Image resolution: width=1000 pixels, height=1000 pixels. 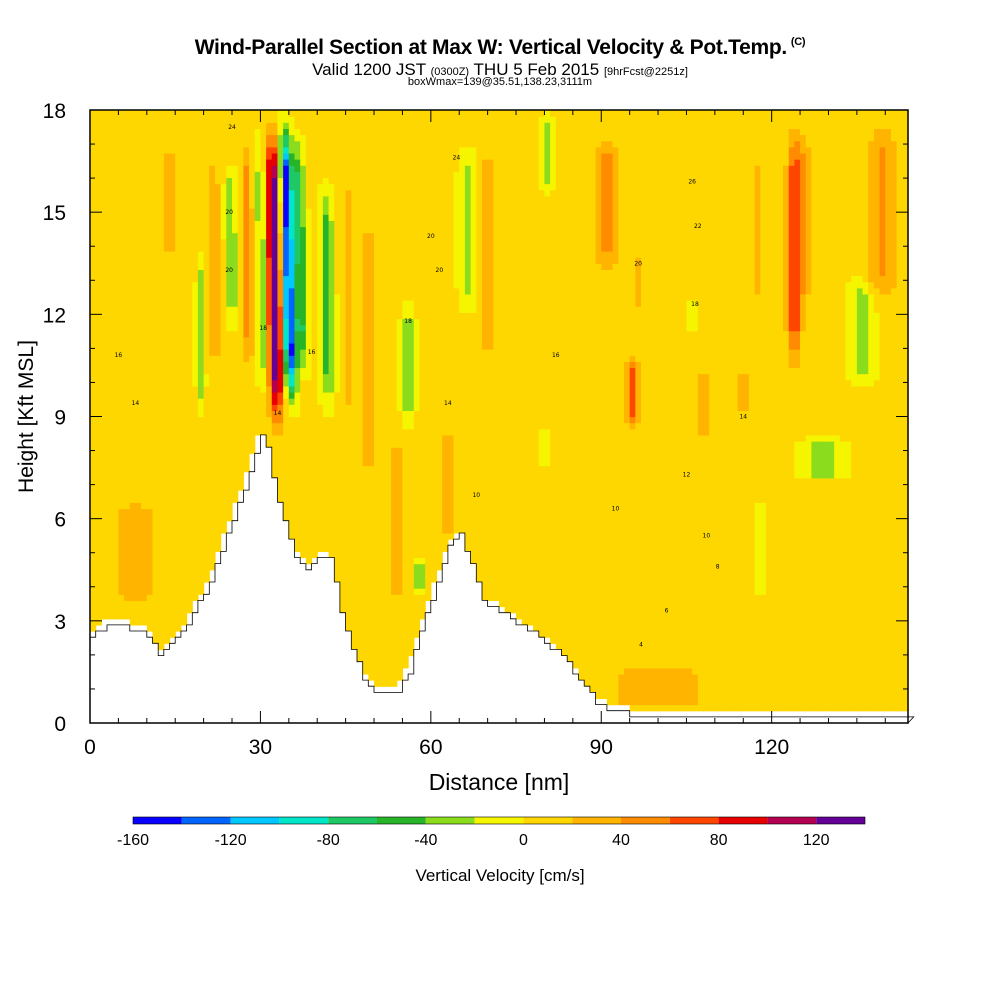 What do you see at coordinates (816, 840) in the screenshot?
I see `colorbar-tick-label: 120` at bounding box center [816, 840].